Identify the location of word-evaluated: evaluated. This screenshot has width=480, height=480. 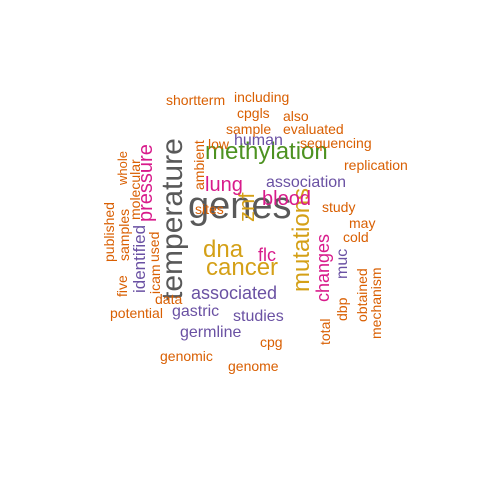
(313, 128).